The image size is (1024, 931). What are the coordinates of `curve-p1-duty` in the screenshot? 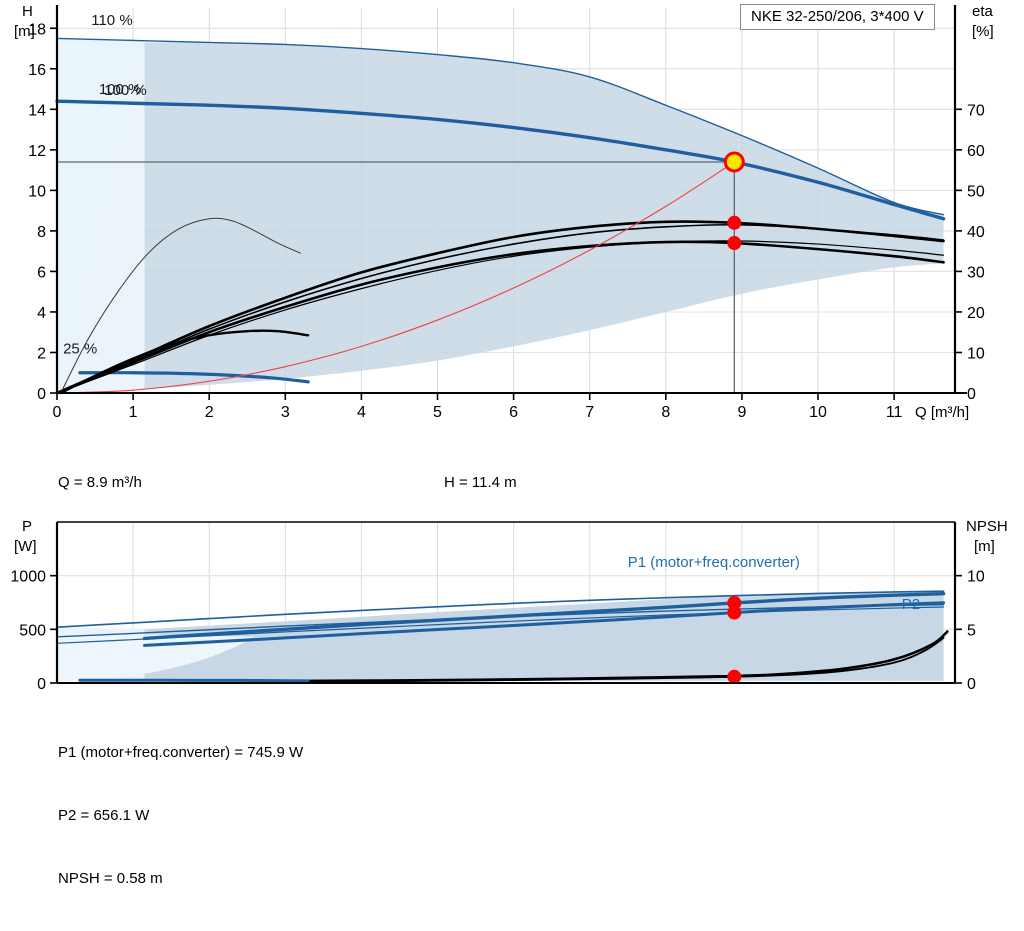 It's located at (544, 616).